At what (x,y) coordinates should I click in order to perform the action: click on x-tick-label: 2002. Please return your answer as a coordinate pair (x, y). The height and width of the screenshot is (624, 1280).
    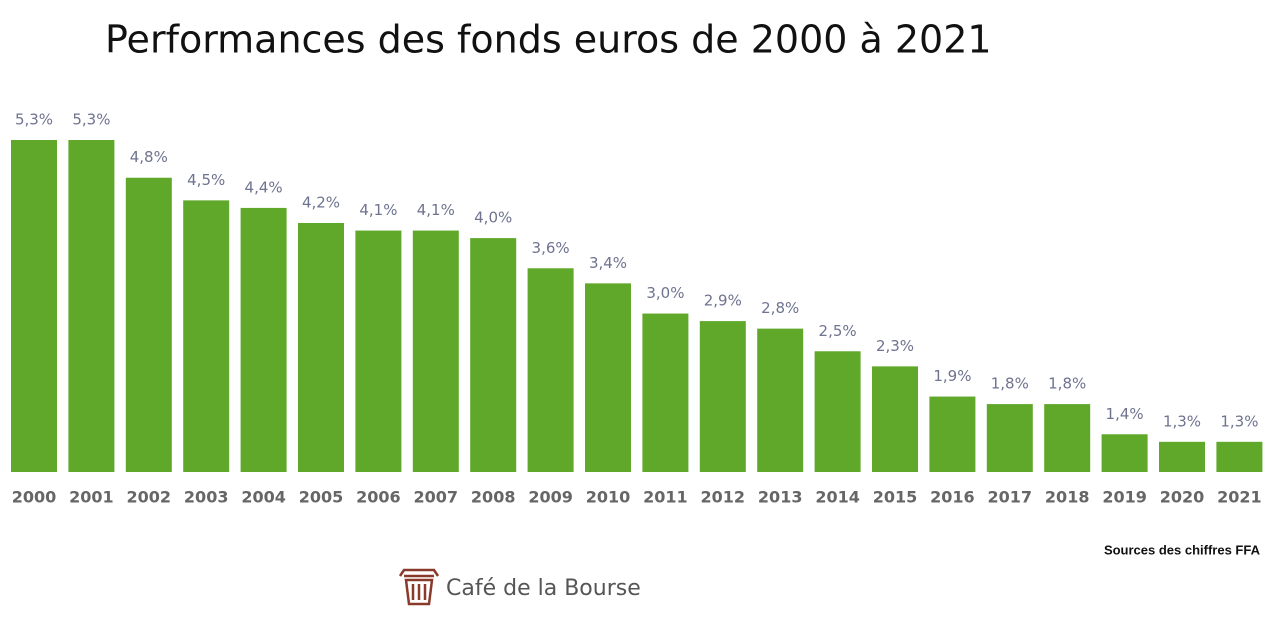
    Looking at the image, I should click on (149, 497).